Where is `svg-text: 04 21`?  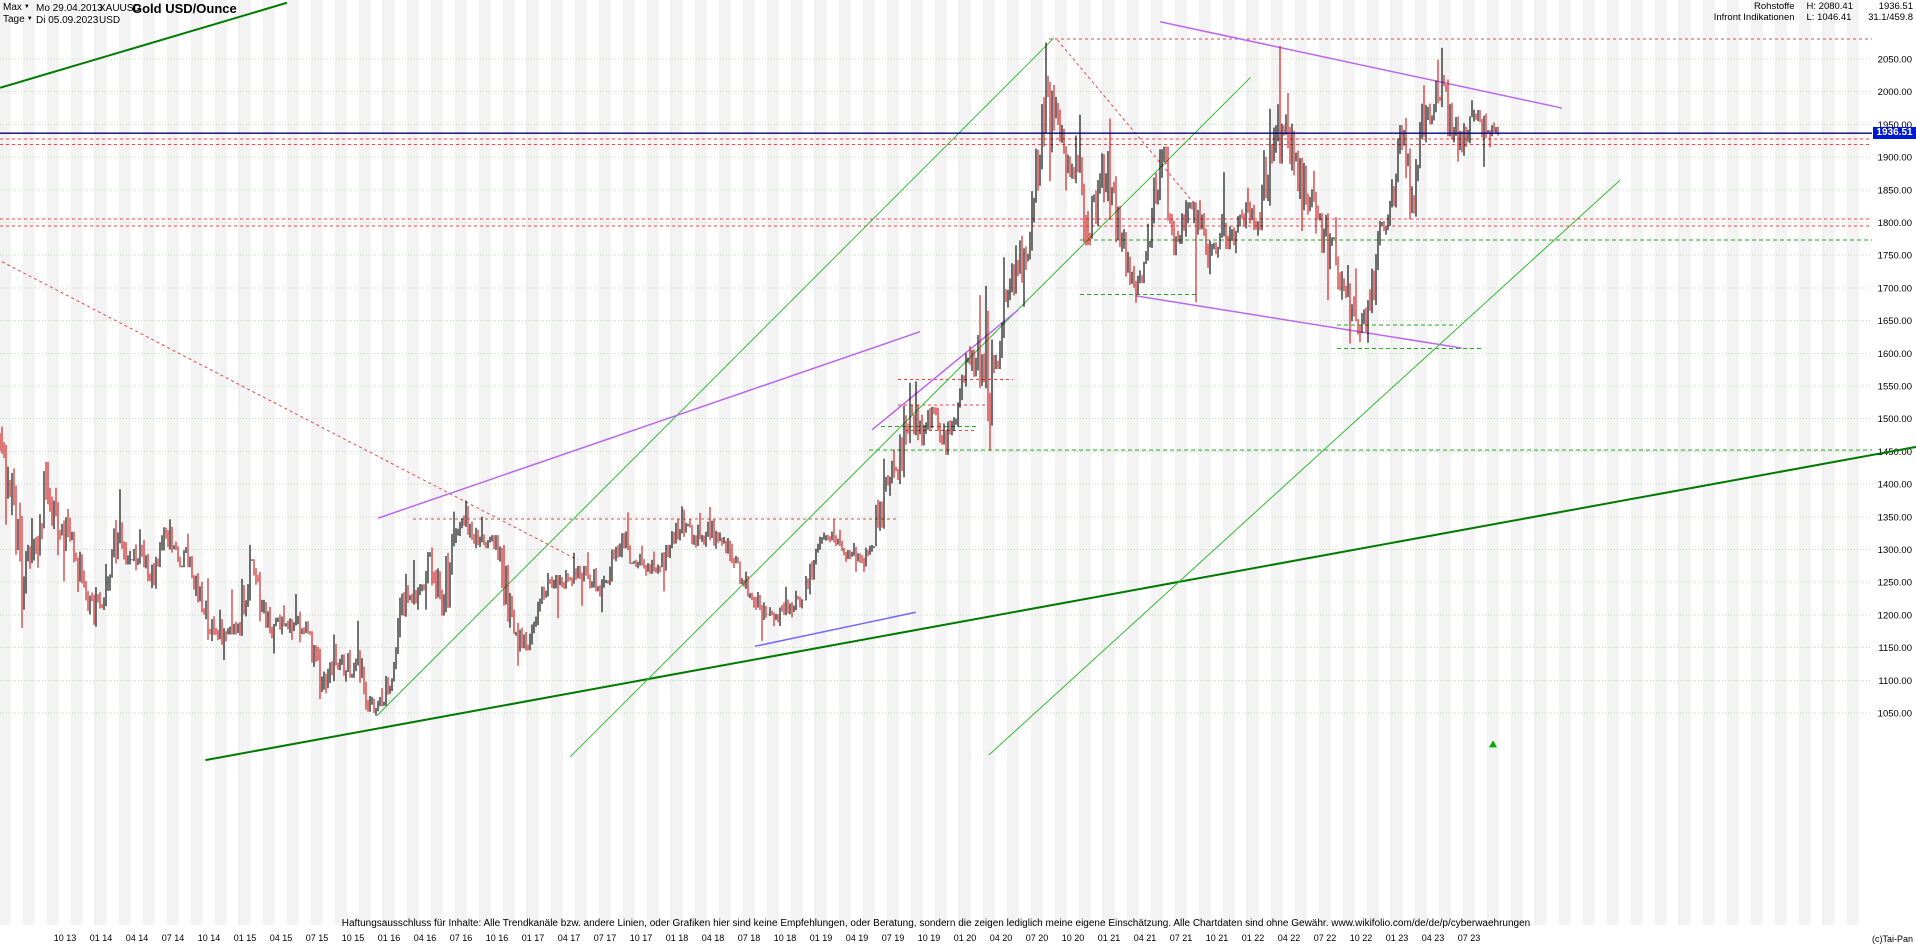 svg-text: 04 21 is located at coordinates (1145, 938).